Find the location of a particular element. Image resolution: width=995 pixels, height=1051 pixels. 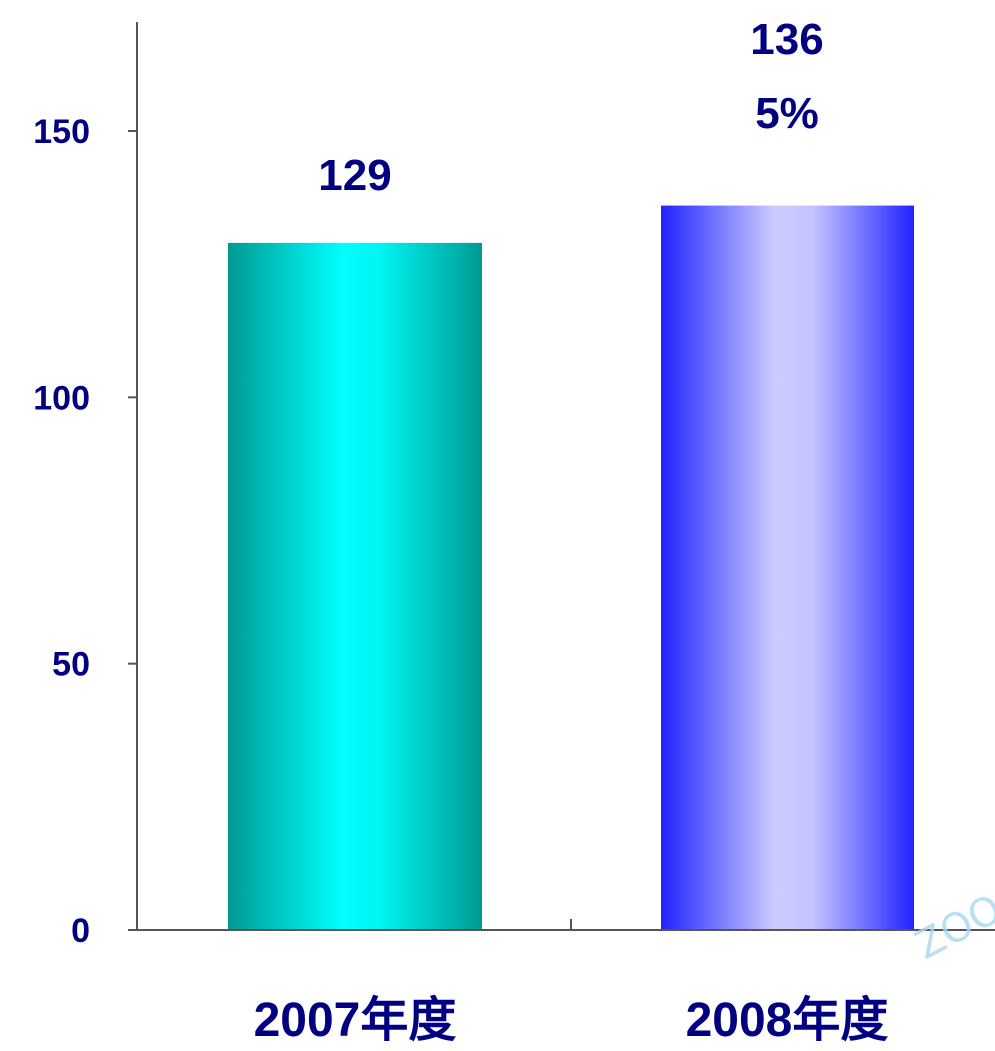

watermark-text: ZOO is located at coordinates (951, 927).